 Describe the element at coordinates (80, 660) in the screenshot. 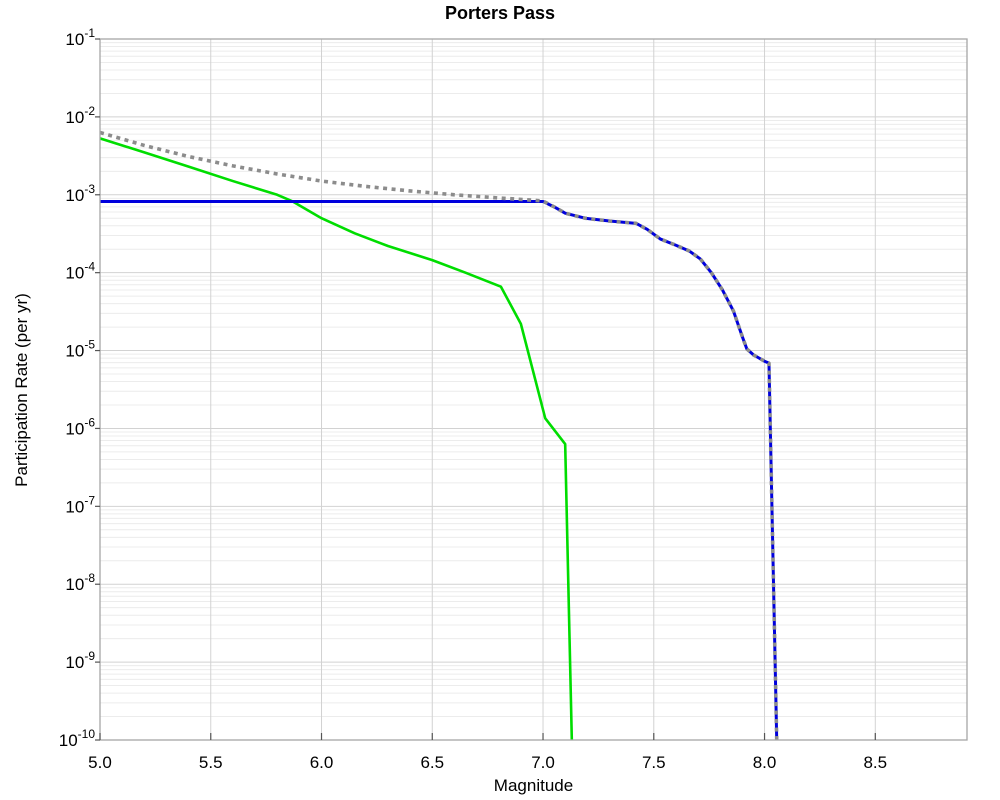

I see `y-tick-label: 10⁻⁹` at that location.